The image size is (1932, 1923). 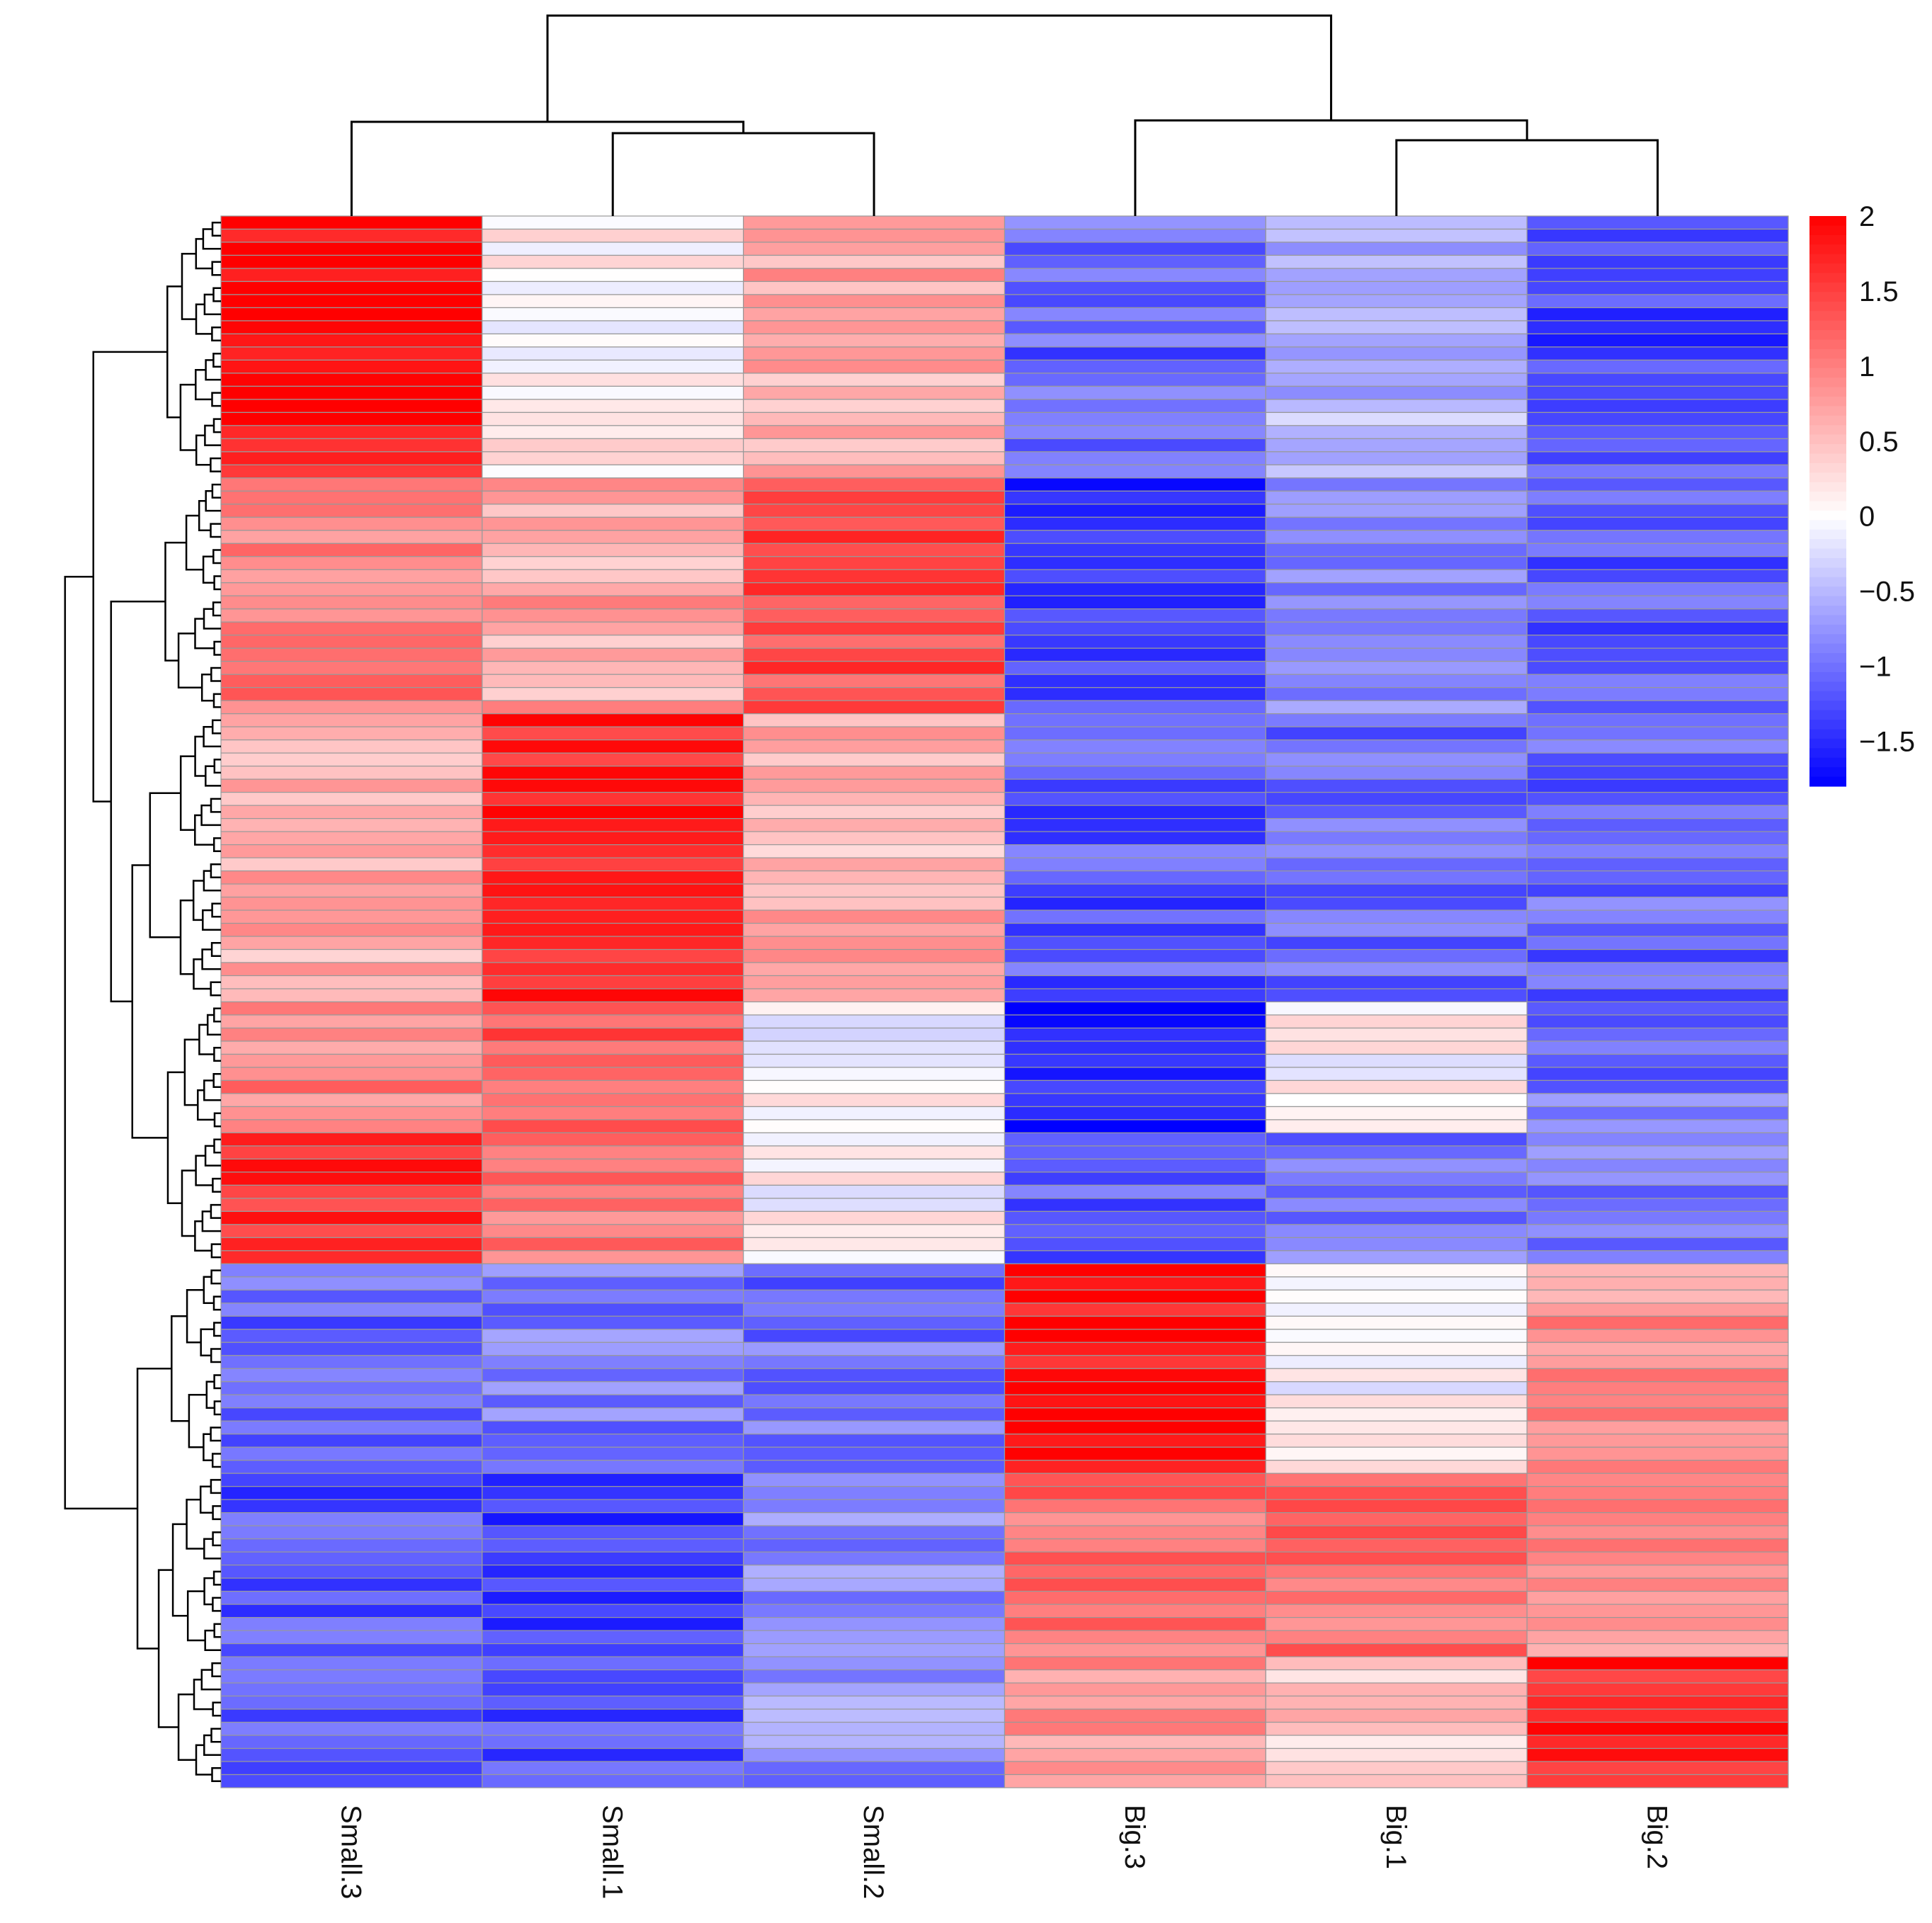 What do you see at coordinates (1331, 167) in the screenshot?
I see `column-dendrogram-branch` at bounding box center [1331, 167].